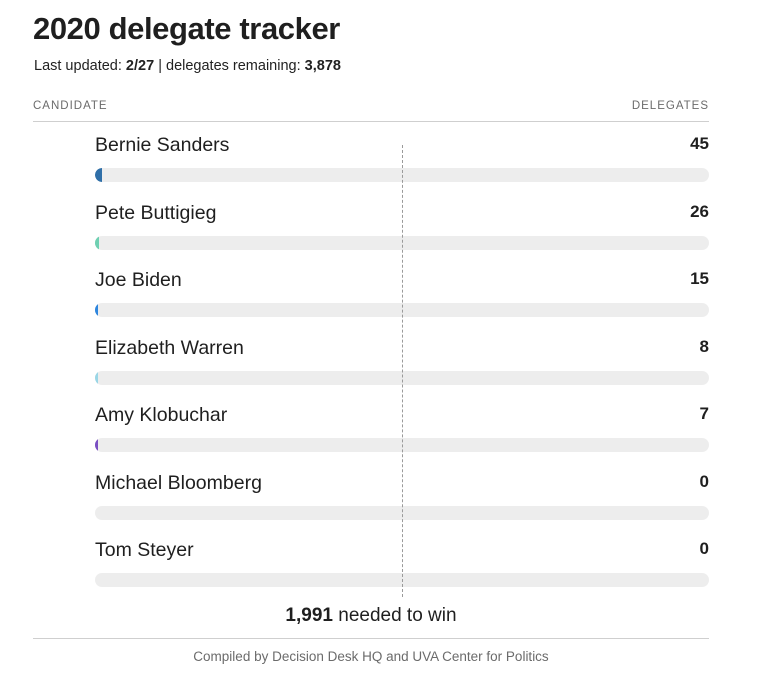 This screenshot has height=684, width=762. I want to click on candidate-name: Bernie Sanders, so click(162, 145).